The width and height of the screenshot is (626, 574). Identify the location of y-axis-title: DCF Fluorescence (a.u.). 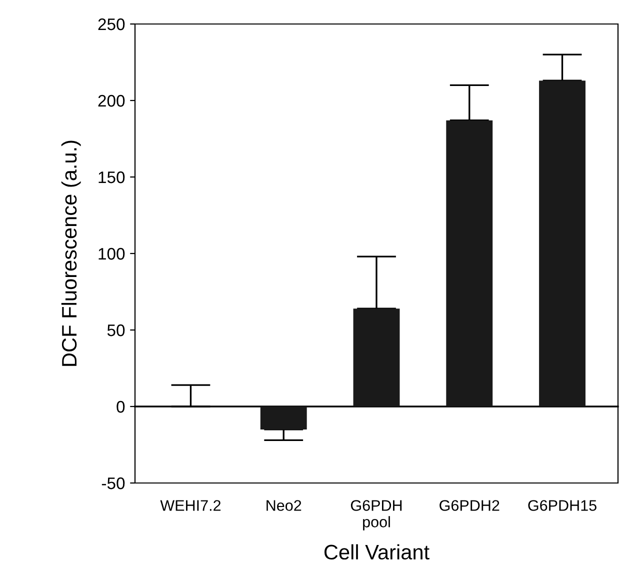
(71, 253).